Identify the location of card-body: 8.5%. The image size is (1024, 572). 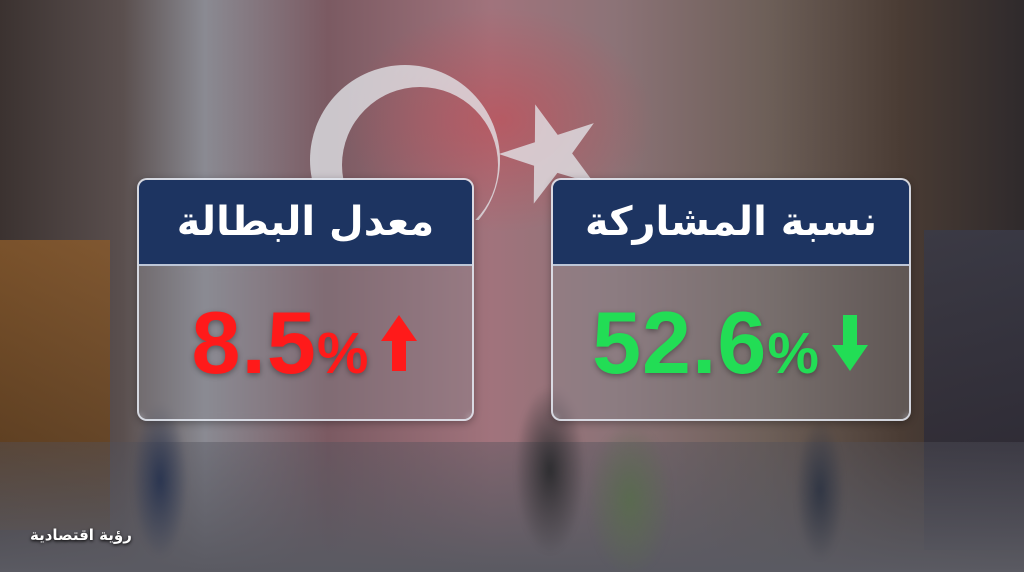
(305, 342).